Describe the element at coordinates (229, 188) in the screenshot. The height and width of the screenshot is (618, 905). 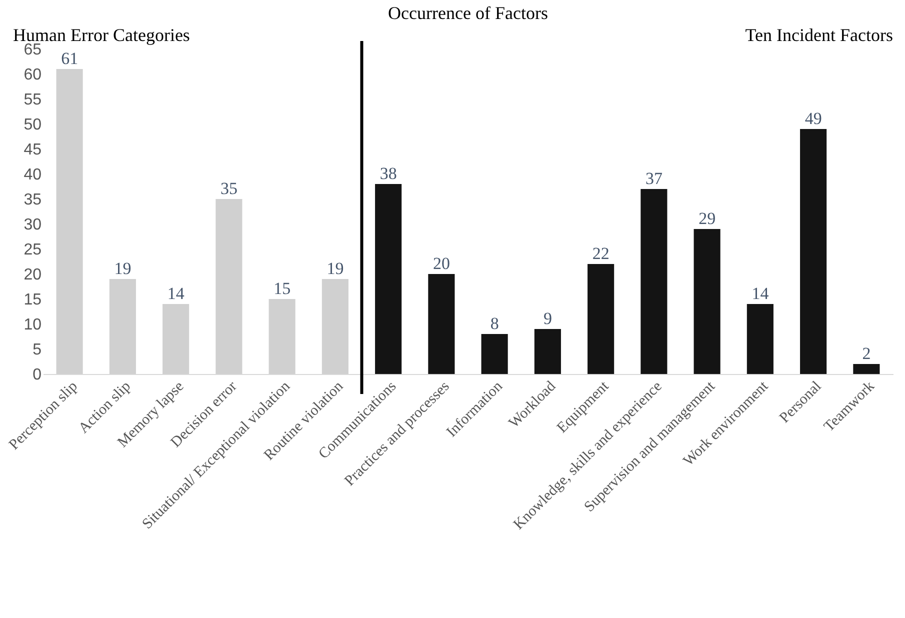
I see `data-label: 35` at that location.